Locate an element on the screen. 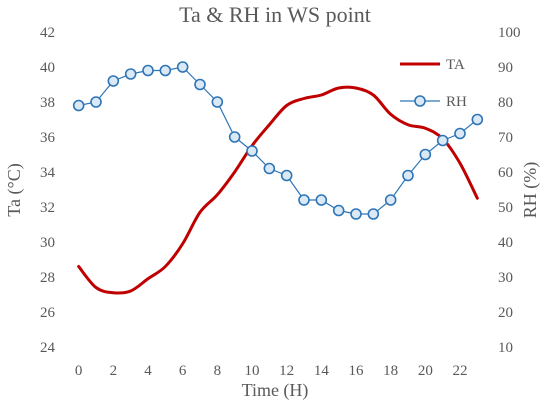 The height and width of the screenshot is (407, 550). x-axis-label: Time (H) is located at coordinates (275, 390).